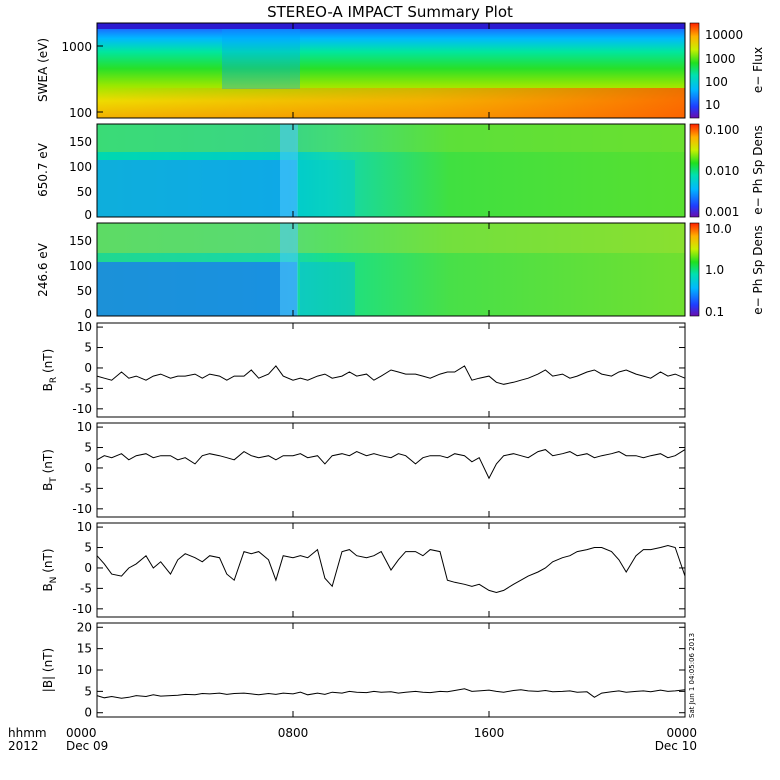 This screenshot has width=780, height=780. I want to click on pad-246-mid-region, so click(327, 289).